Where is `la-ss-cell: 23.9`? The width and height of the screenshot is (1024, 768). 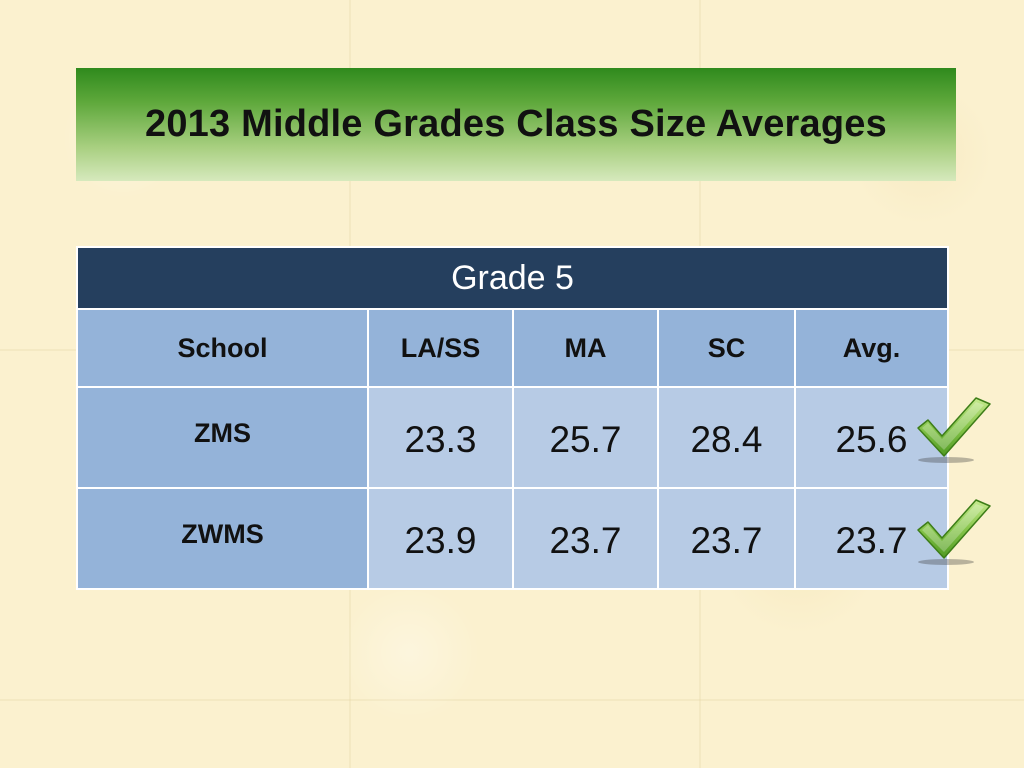
la-ss-cell: 23.9 is located at coordinates (440, 538).